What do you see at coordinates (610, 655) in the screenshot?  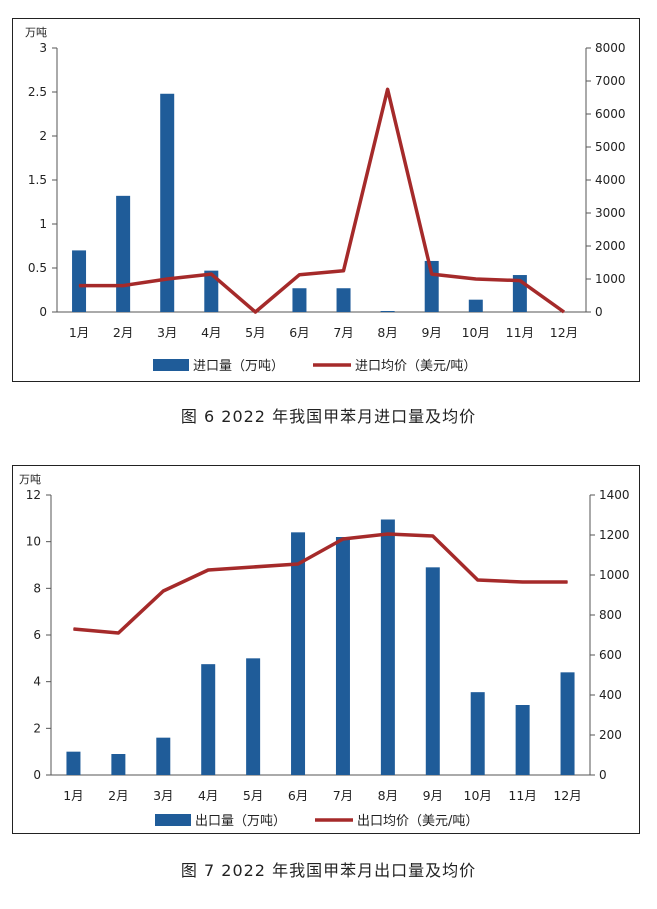 I see `right-tick-label: 600` at bounding box center [610, 655].